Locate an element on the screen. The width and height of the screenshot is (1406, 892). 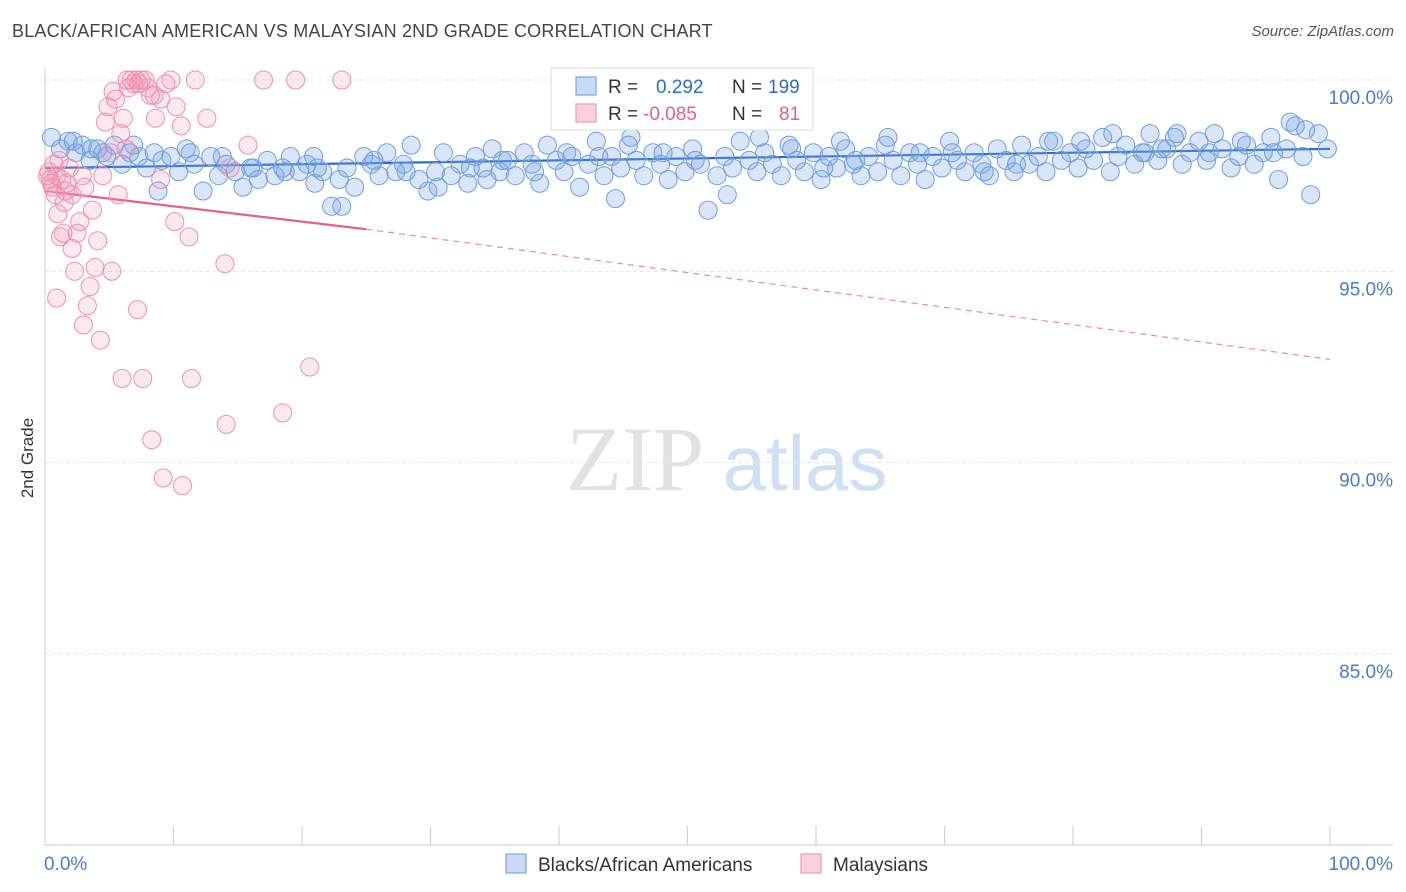
source-label: Source: ZipAtlas.com is located at coordinates (1322, 31).